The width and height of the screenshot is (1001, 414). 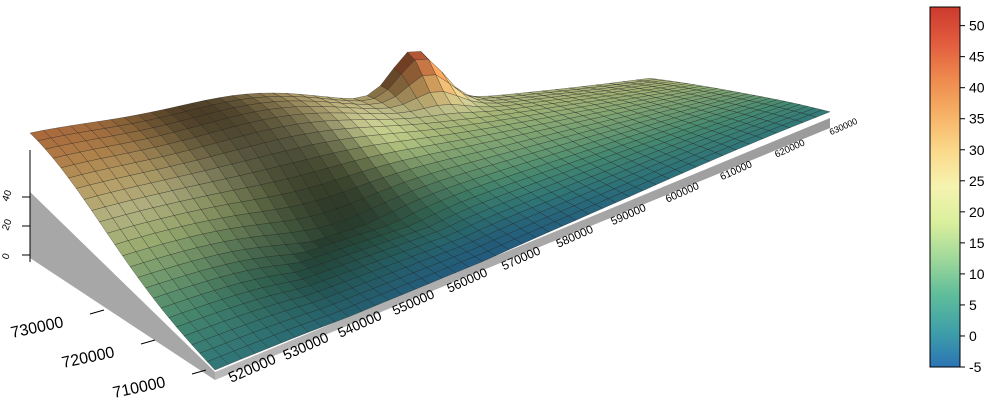 What do you see at coordinates (15, 206) in the screenshot?
I see `z-axis: 0 20 40` at bounding box center [15, 206].